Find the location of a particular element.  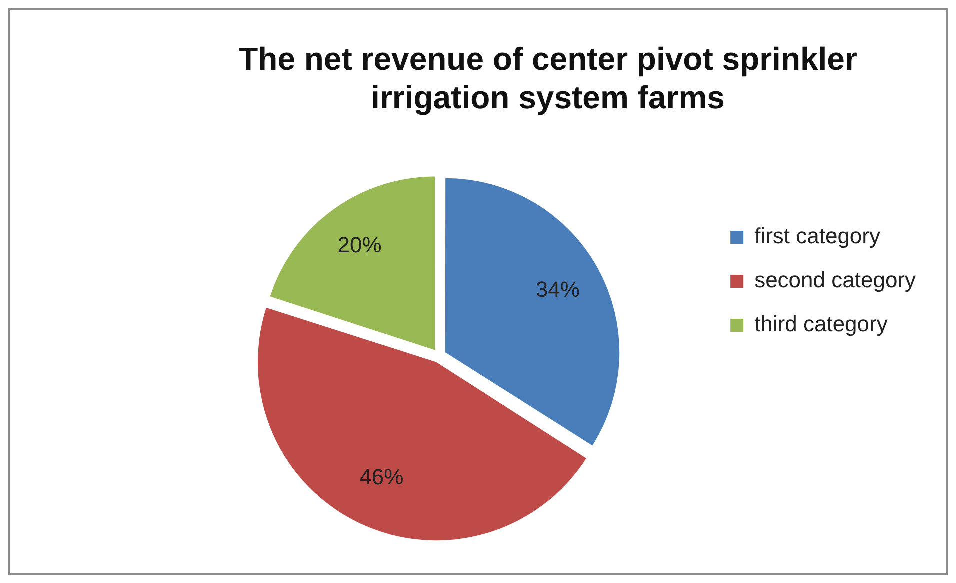

legend-label: first category is located at coordinates (817, 236).